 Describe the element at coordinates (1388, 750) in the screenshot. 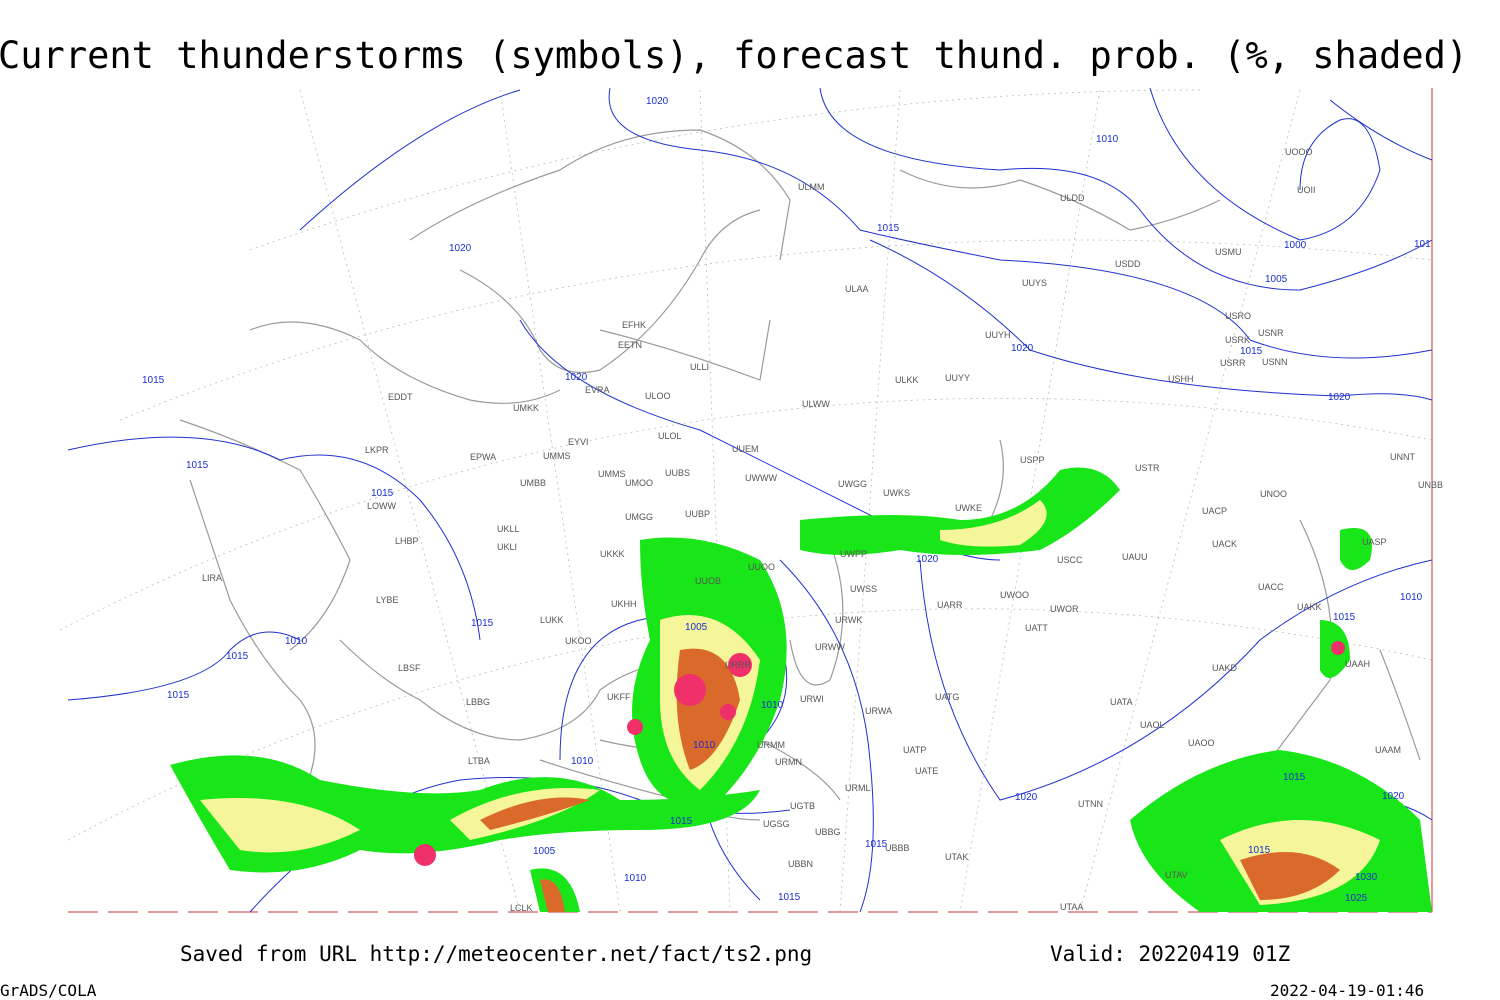

I see `station-code: UAAM` at that location.